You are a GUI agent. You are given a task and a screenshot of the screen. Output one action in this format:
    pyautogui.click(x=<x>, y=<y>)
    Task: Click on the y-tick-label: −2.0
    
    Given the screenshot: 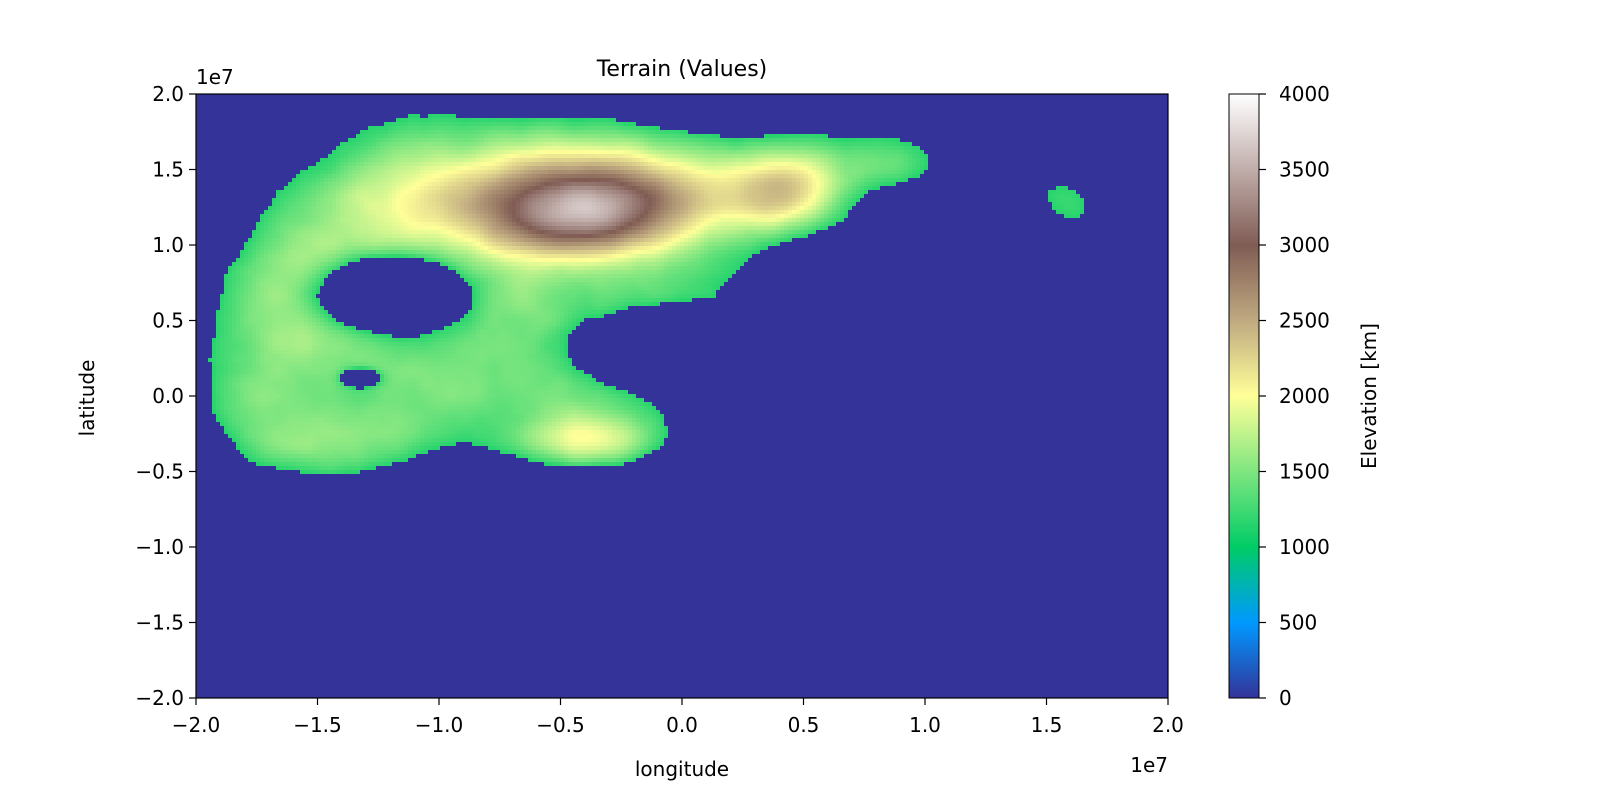 What is the action you would take?
    pyautogui.click(x=159, y=698)
    